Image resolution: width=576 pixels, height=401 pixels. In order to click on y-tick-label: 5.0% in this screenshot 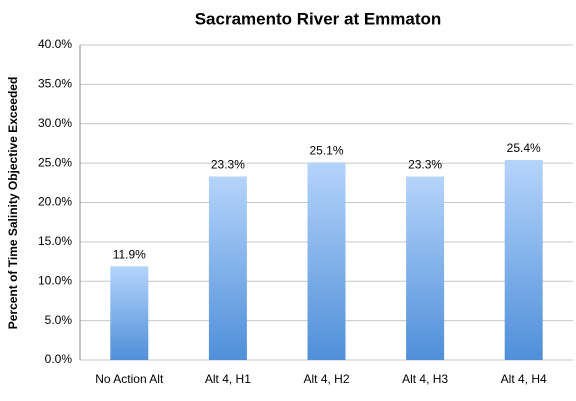, I will do `click(59, 320)`.